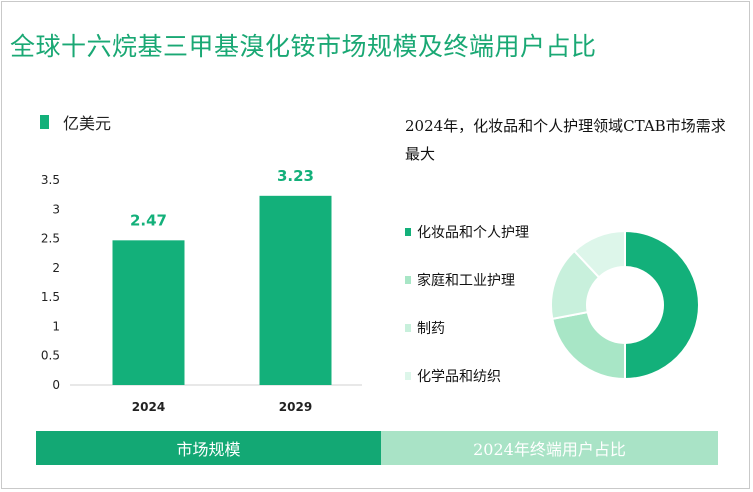 This screenshot has width=753, height=492. What do you see at coordinates (56, 385) in the screenshot?
I see `y-tick-label: 0` at bounding box center [56, 385].